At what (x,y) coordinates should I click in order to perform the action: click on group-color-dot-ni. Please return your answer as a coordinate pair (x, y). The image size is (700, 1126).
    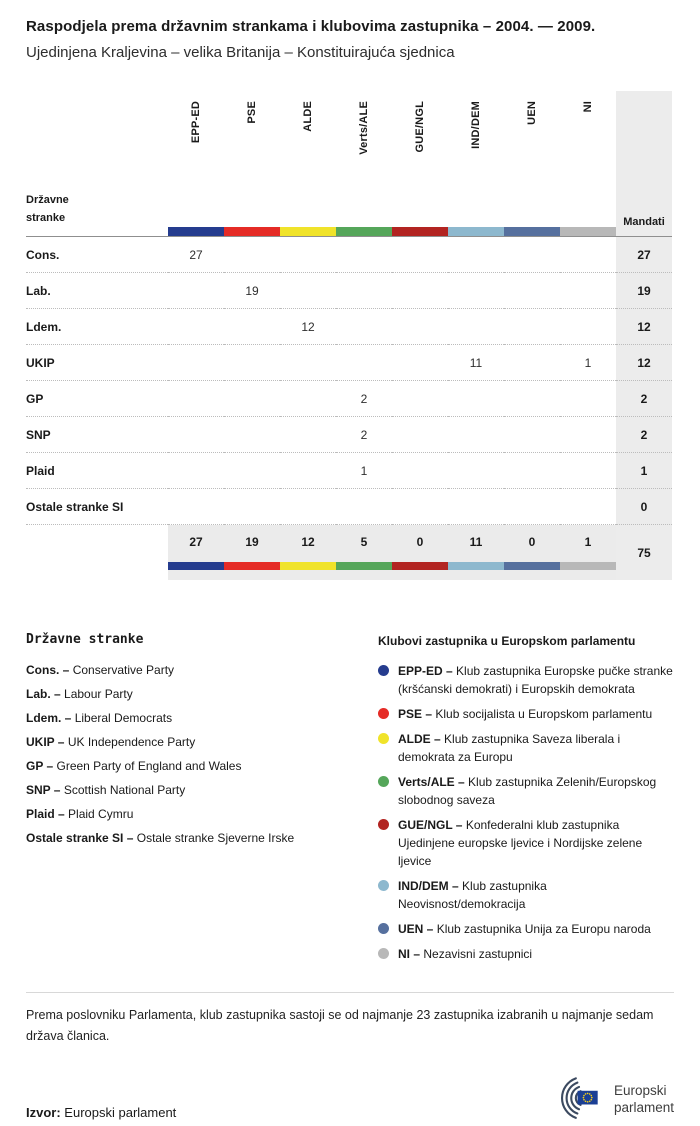
    Looking at the image, I should click on (383, 953).